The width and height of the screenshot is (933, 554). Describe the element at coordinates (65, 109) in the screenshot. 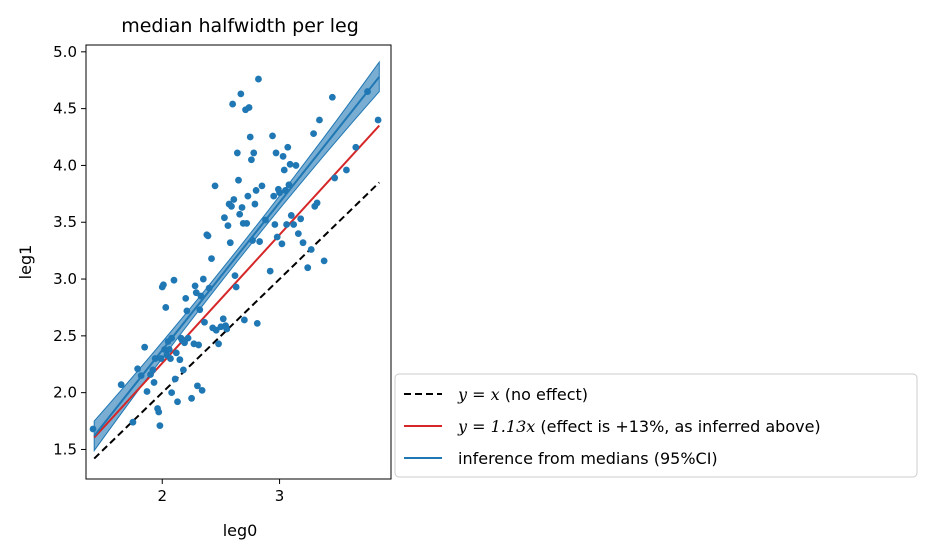

I see `y-tick-label: 4.5` at that location.